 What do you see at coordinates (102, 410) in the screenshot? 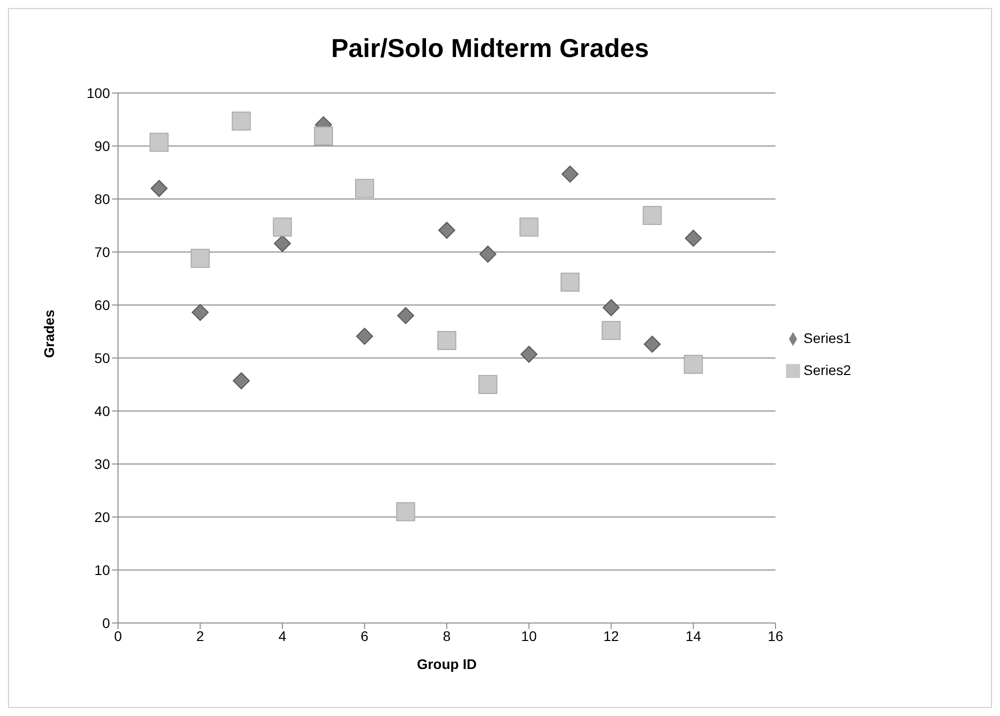
I see `y-tick-label: 40` at bounding box center [102, 410].